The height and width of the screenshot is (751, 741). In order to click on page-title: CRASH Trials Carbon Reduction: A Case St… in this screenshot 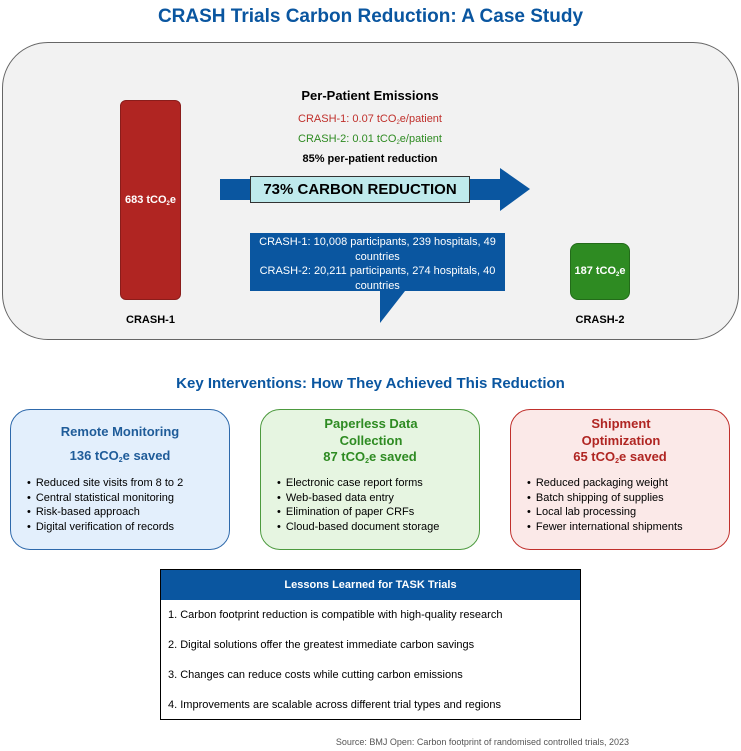, I will do `click(370, 16)`.